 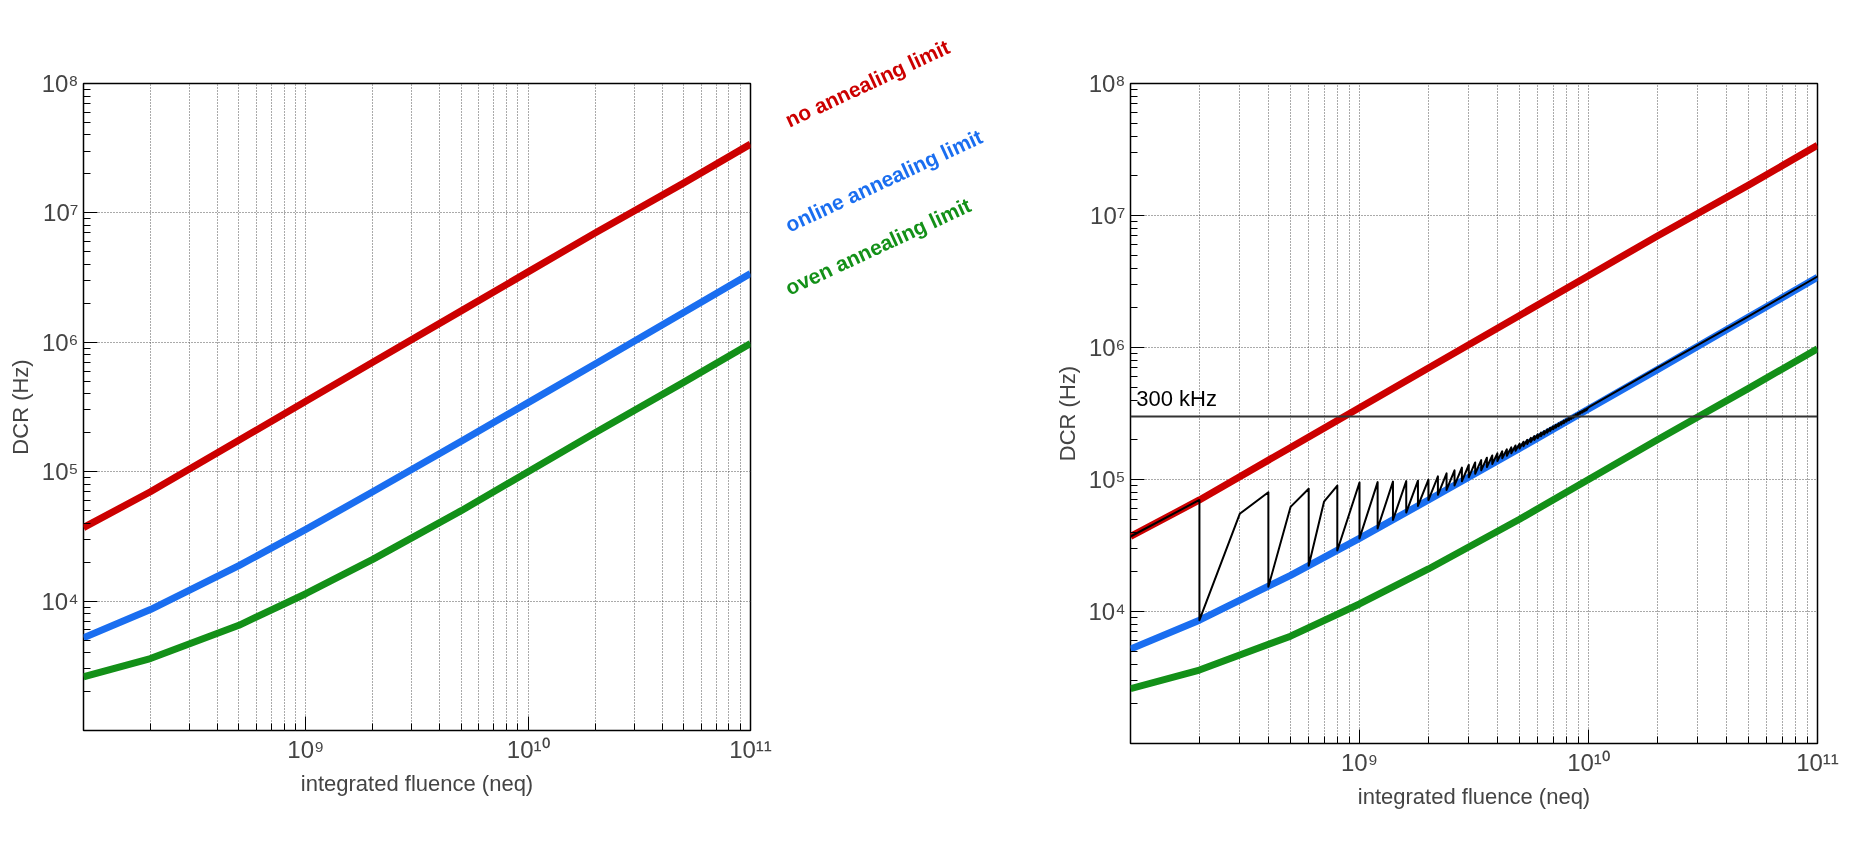 What do you see at coordinates (1177, 399) in the screenshot?
I see `ref-line-label: 300 kHz` at bounding box center [1177, 399].